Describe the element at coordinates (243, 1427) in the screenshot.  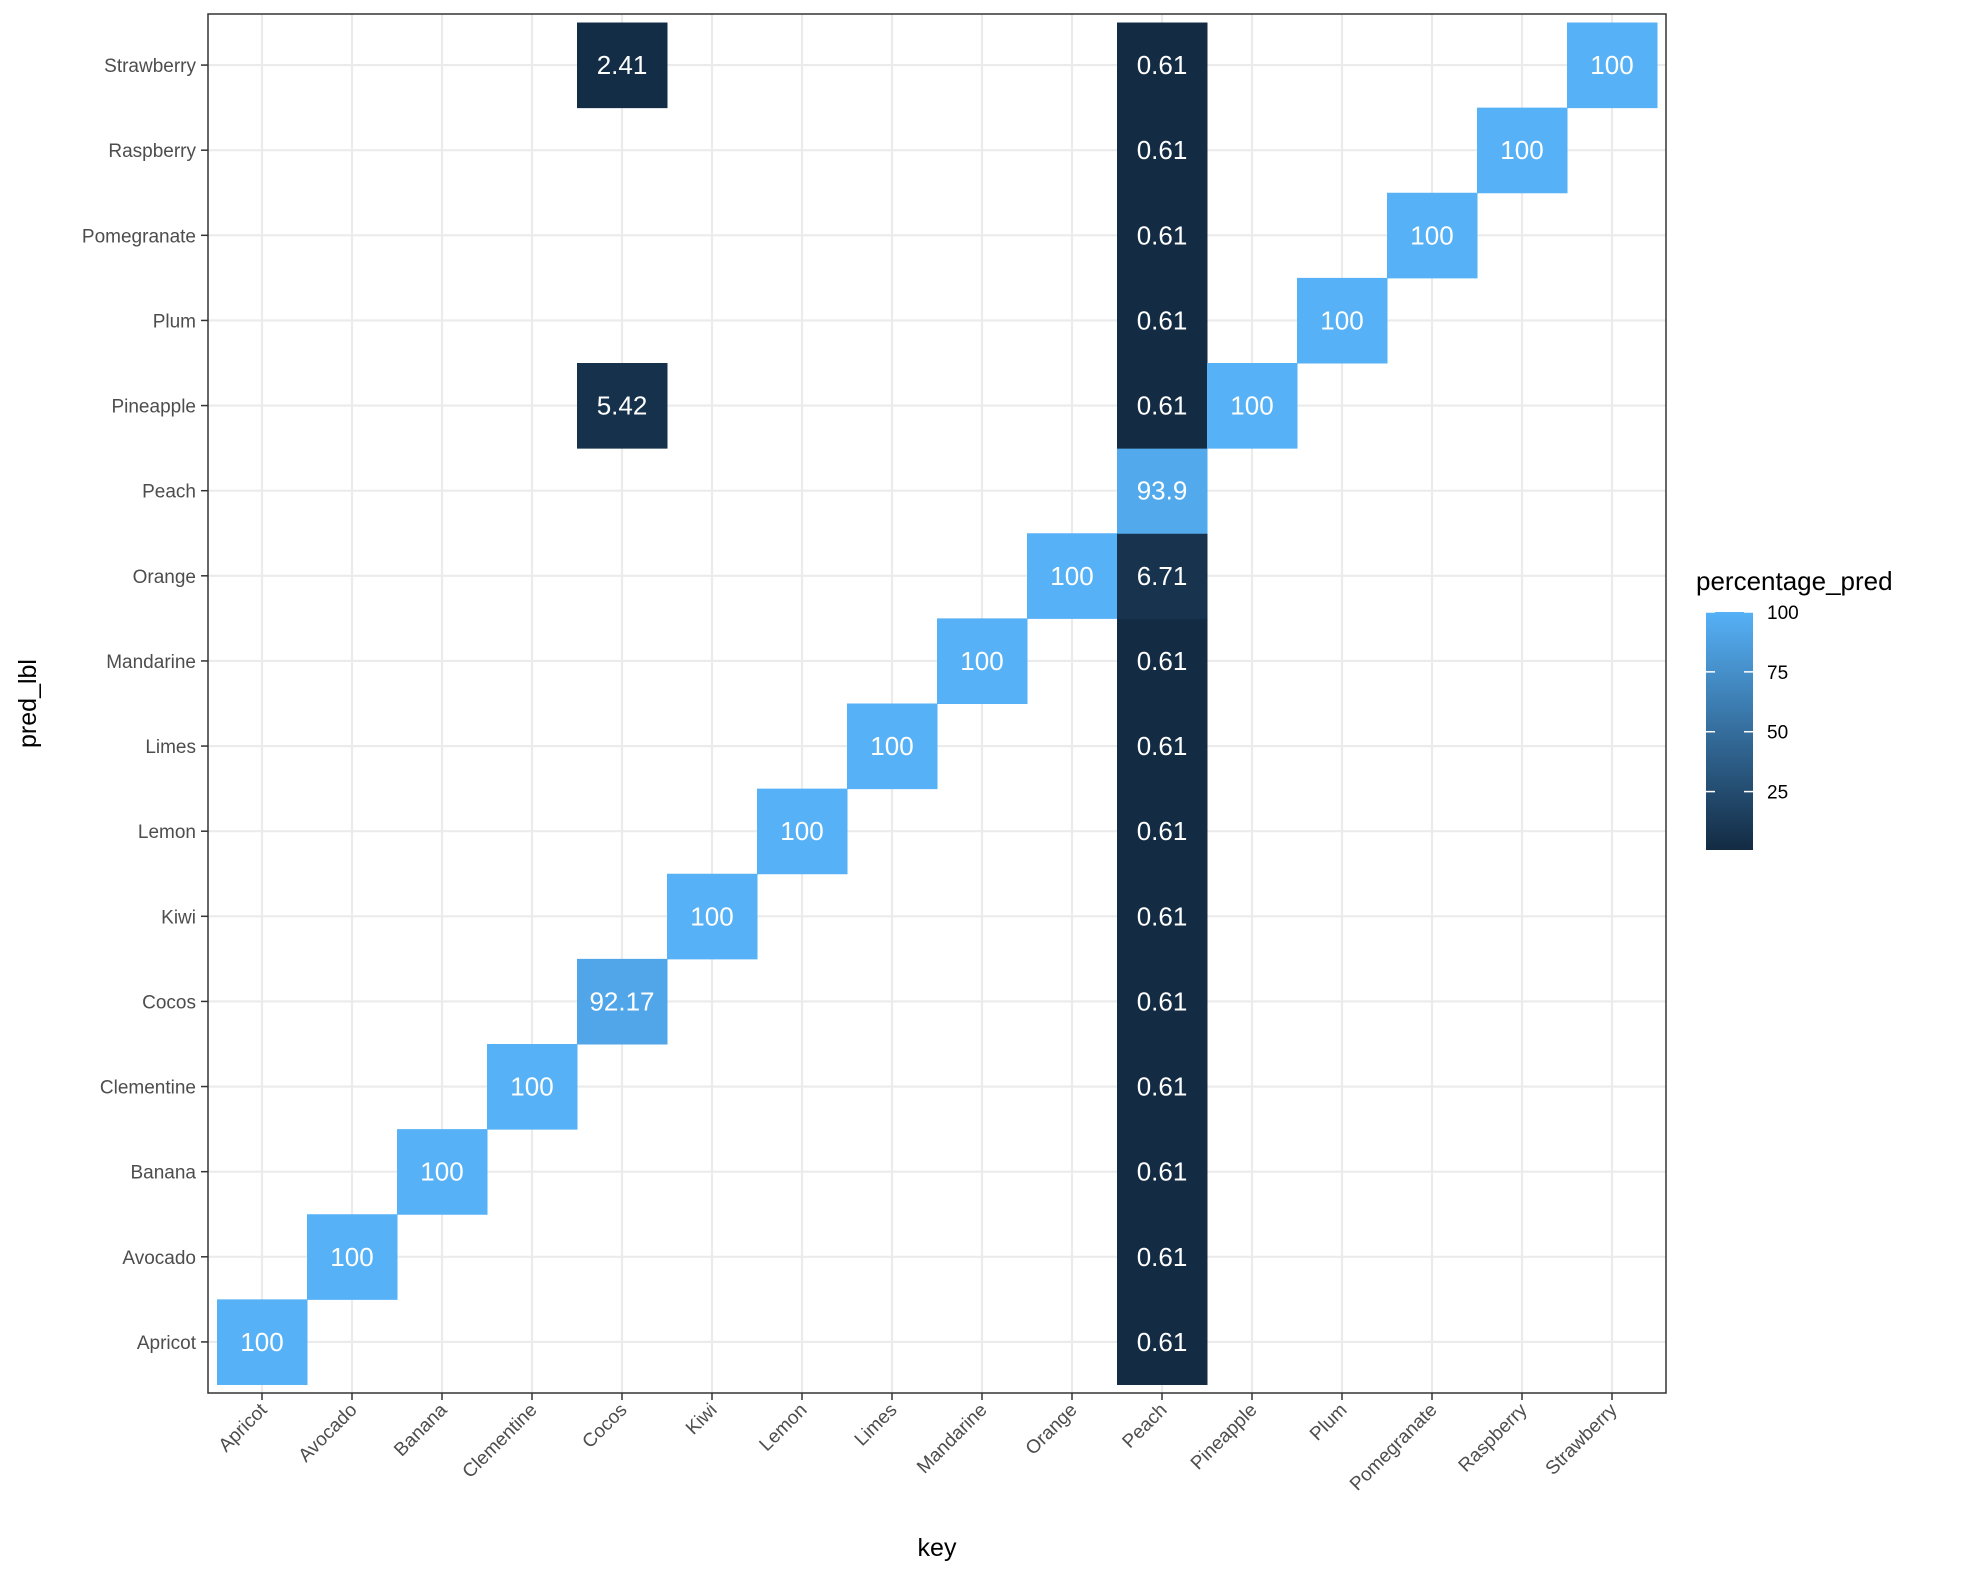
I see `x-tick-label-apricot: Apricot` at that location.